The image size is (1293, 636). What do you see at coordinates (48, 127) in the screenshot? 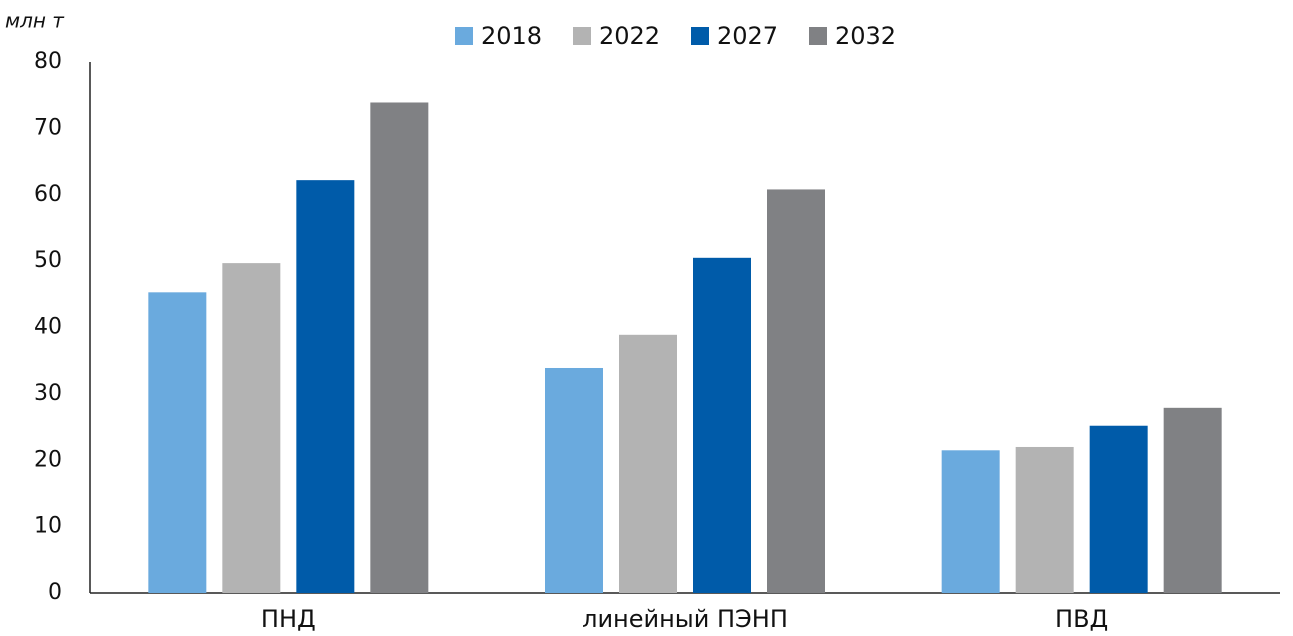
I see `y-tick-label: 70` at bounding box center [48, 127].